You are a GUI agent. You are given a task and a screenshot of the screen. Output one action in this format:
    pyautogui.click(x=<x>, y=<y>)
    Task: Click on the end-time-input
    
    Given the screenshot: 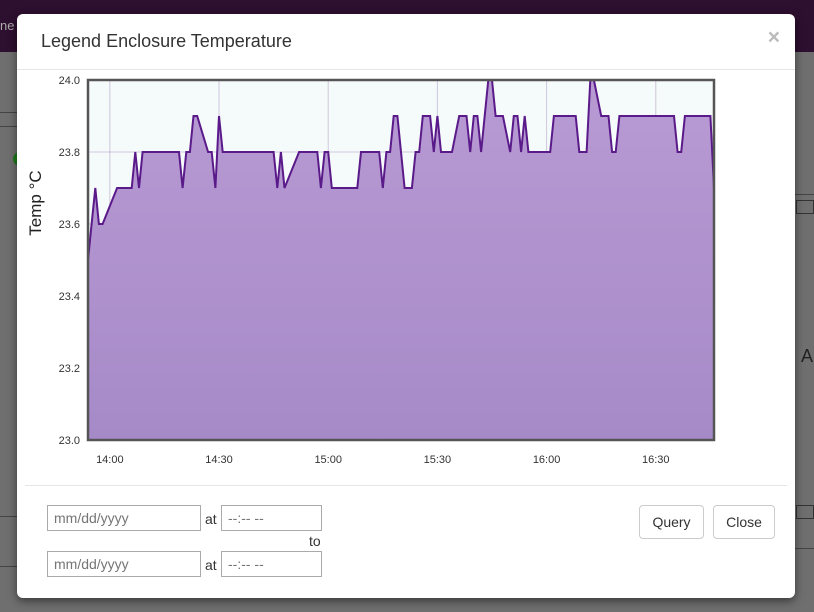 What is the action you would take?
    pyautogui.click(x=271, y=564)
    